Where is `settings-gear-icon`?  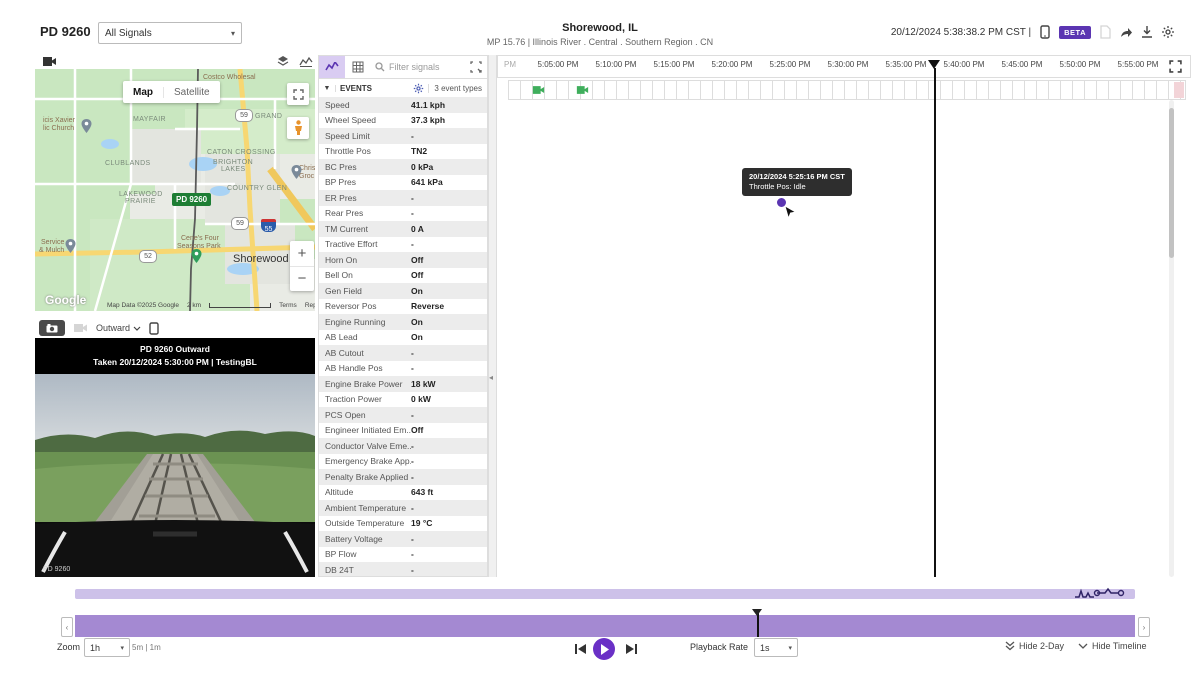
settings-gear-icon is located at coordinates (1168, 32).